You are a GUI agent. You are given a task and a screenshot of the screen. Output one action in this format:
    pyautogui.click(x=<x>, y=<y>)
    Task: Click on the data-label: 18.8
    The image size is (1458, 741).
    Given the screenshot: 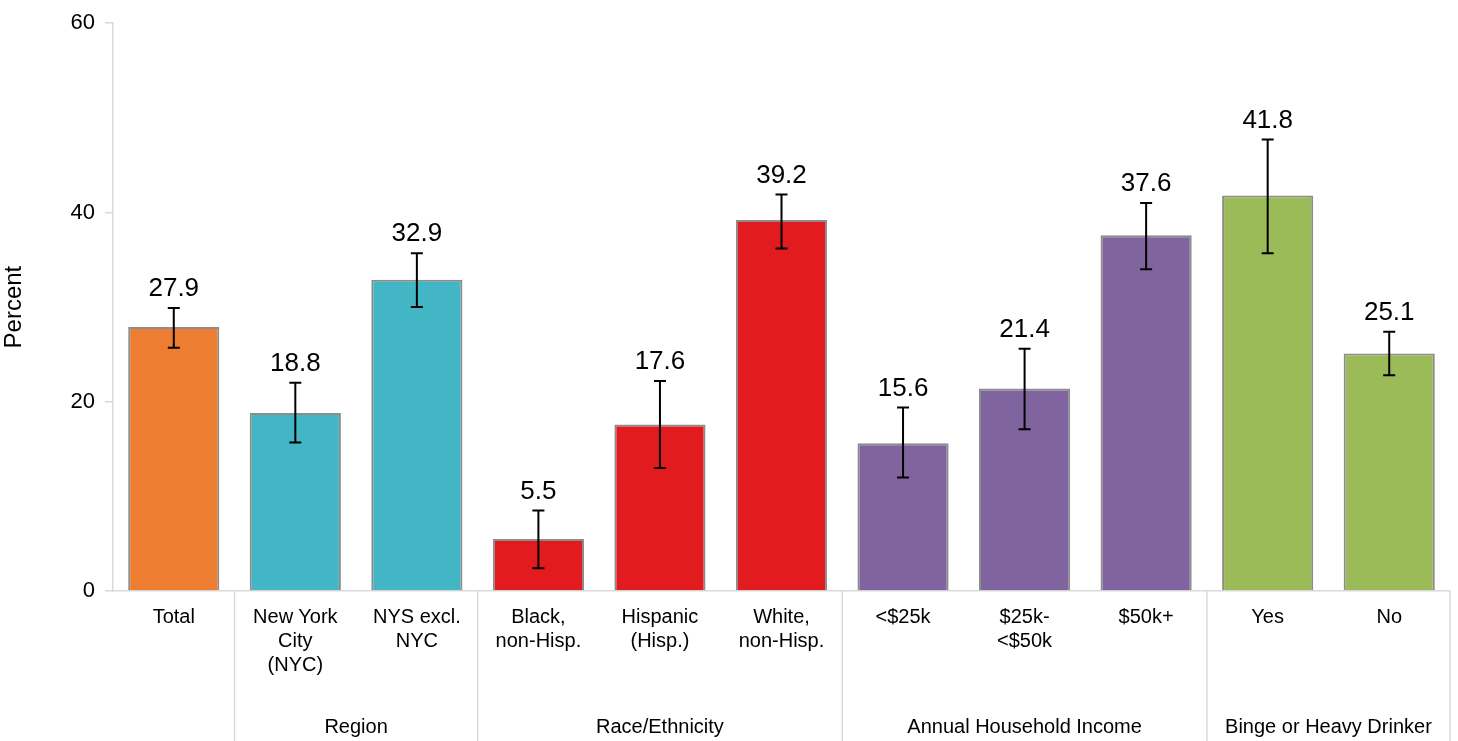 What is the action you would take?
    pyautogui.click(x=295, y=361)
    